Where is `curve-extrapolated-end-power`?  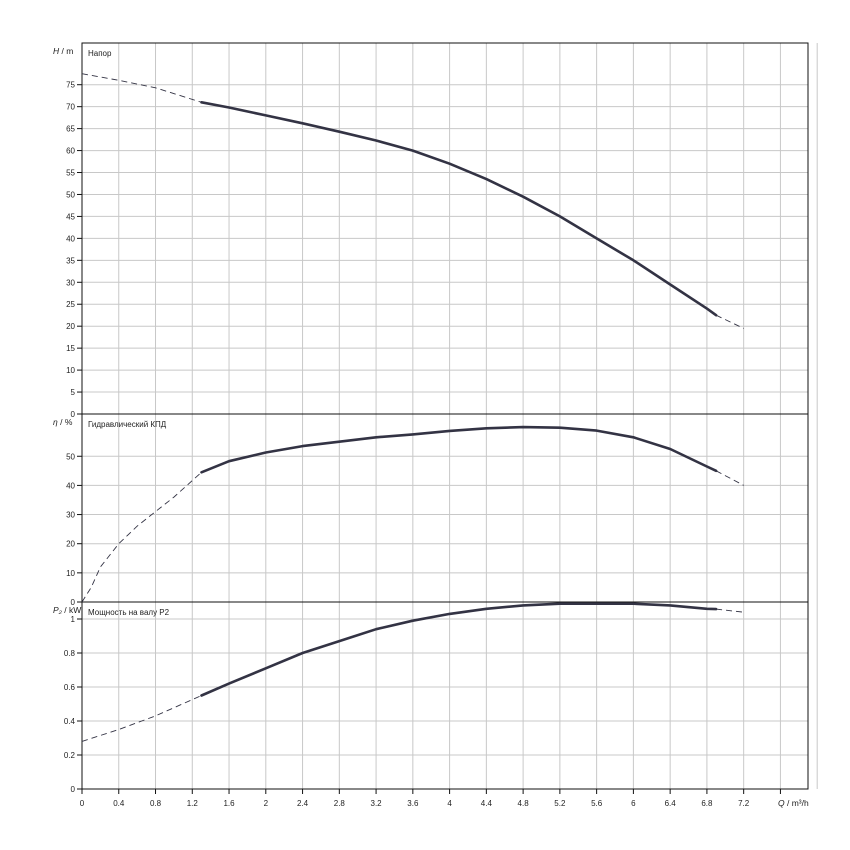
curve-extrapolated-end-power is located at coordinates (730, 610).